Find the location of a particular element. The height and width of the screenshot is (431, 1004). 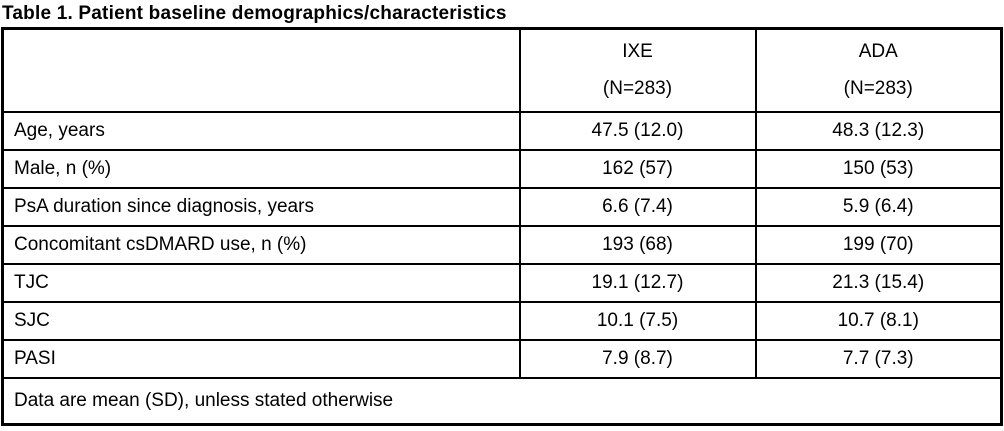

ada-value: 5.9 (6.4) is located at coordinates (878, 206).